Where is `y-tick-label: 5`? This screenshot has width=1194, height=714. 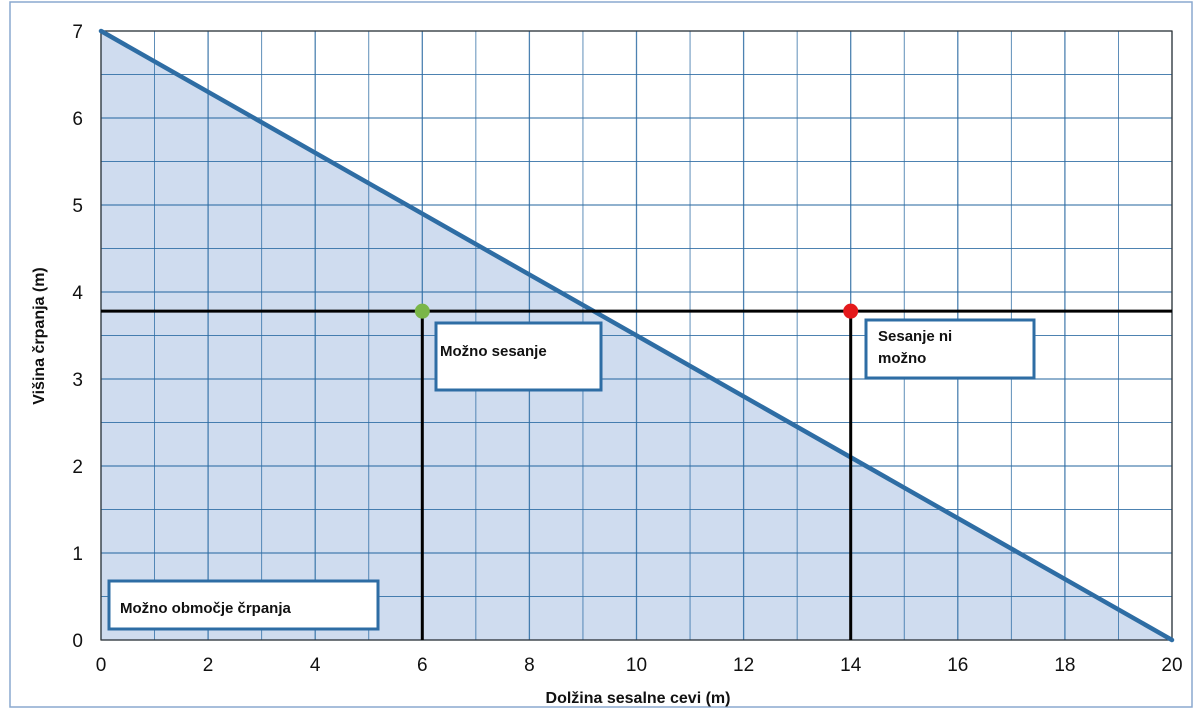
y-tick-label: 5 is located at coordinates (77, 206).